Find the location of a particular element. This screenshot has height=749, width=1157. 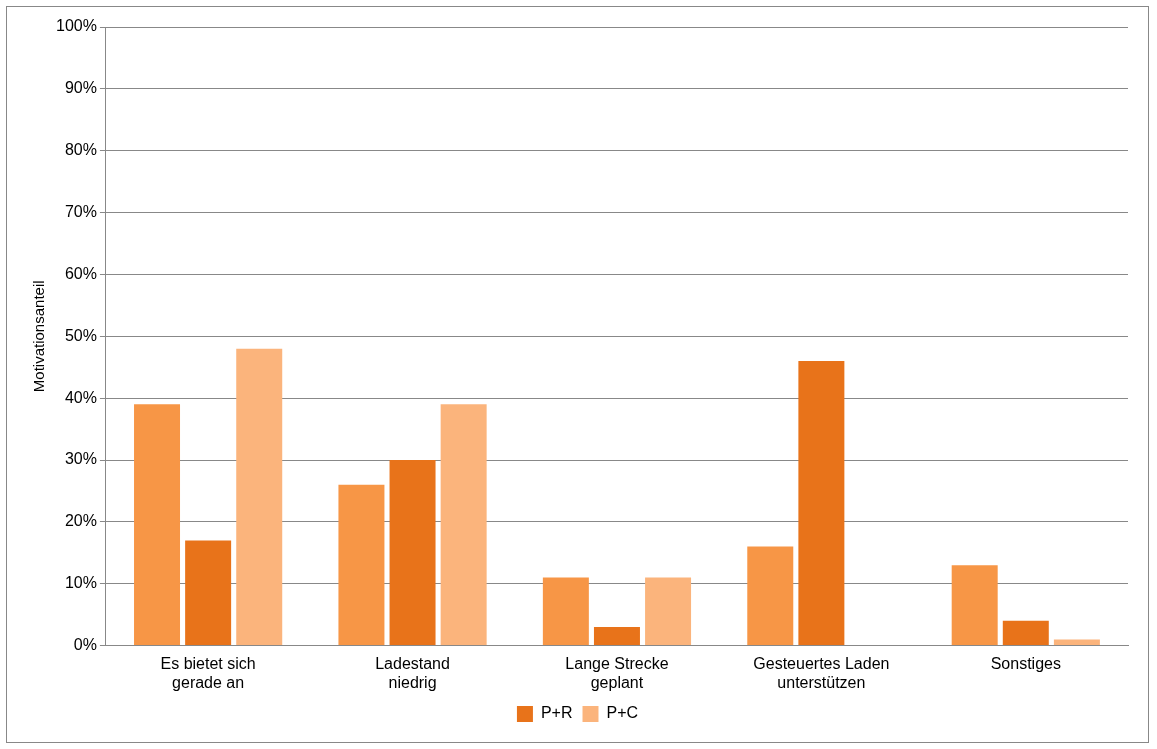

y-tick-label: 10% is located at coordinates (80, 583).